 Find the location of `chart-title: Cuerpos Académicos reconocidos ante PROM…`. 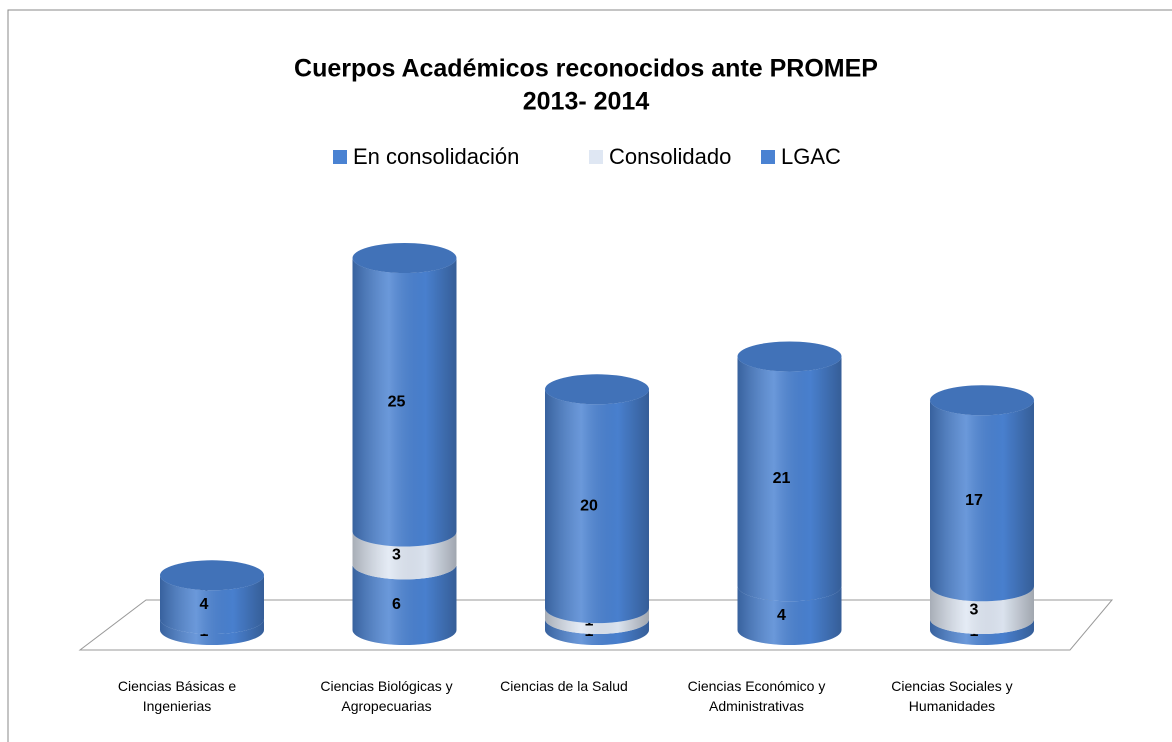

chart-title: Cuerpos Académicos reconocidos ante PROM… is located at coordinates (586, 69).